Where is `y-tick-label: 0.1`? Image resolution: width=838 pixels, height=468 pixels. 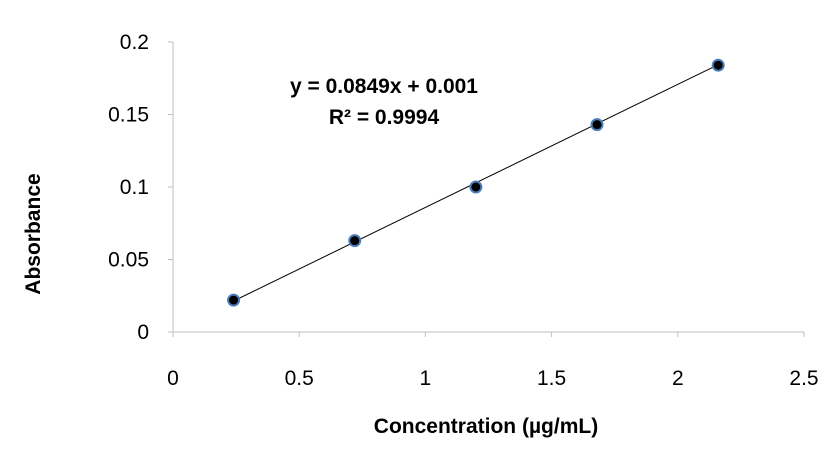
y-tick-label: 0.1 is located at coordinates (134, 187).